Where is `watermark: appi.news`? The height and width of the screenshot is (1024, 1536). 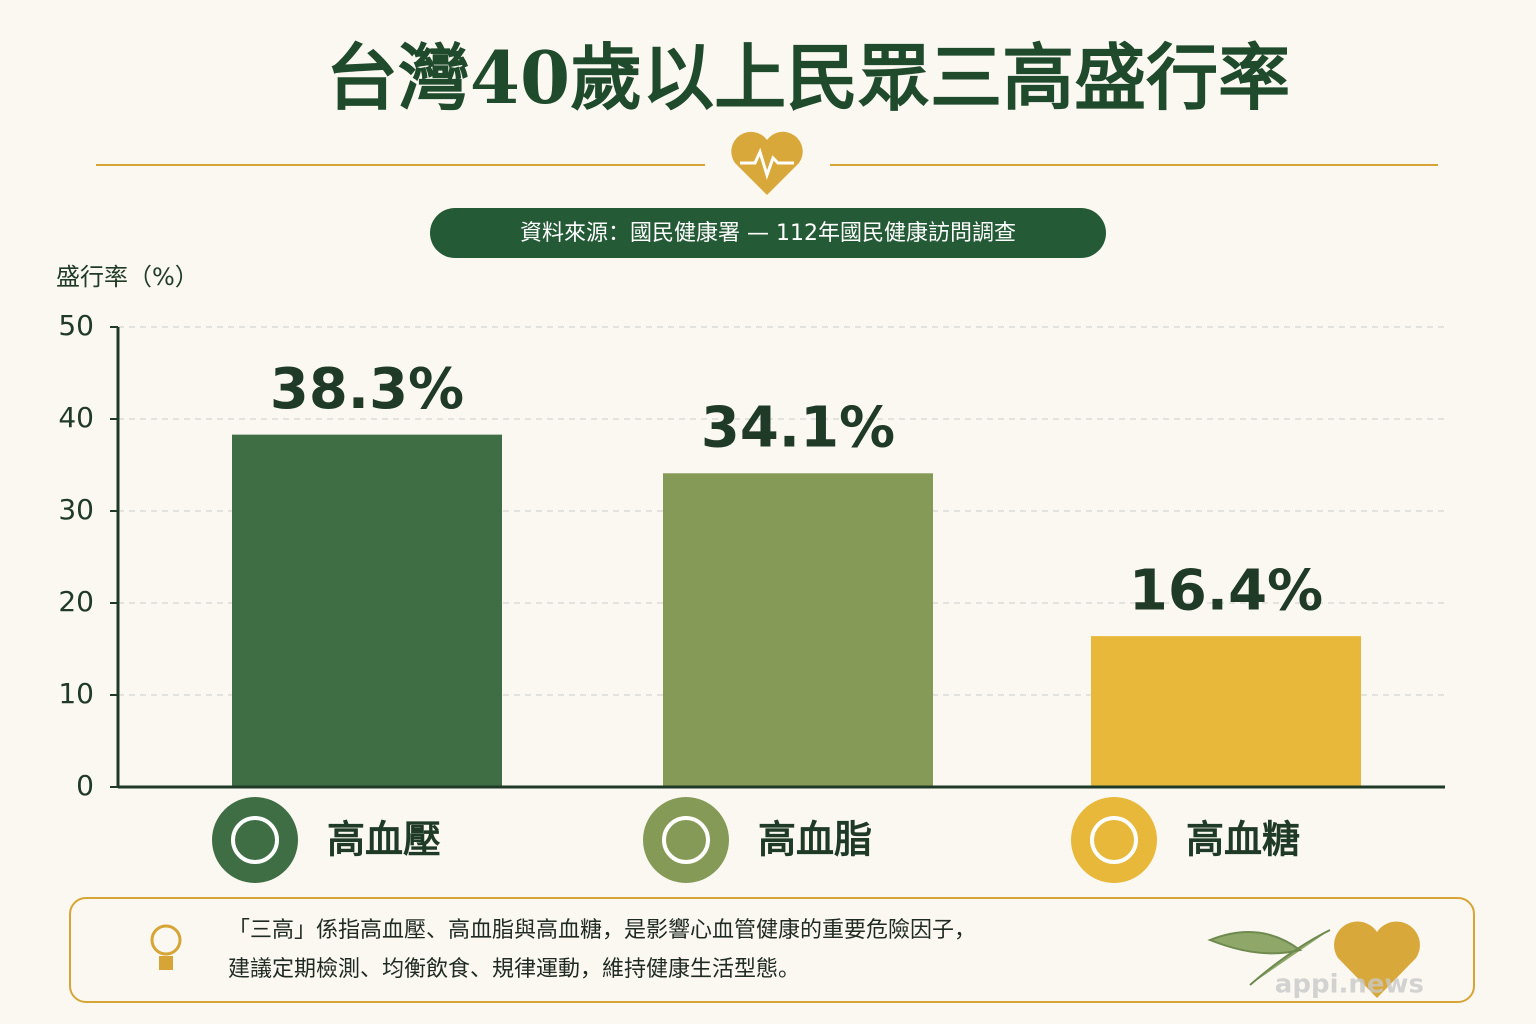
watermark: appi.news is located at coordinates (1349, 985).